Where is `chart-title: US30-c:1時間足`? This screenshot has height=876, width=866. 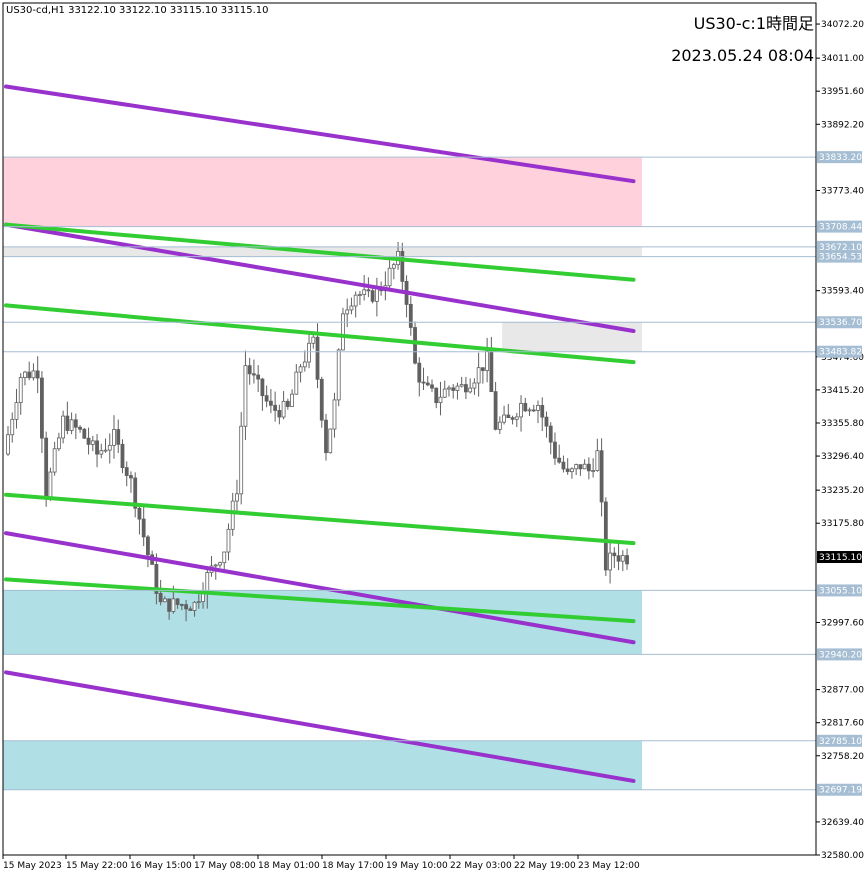 chart-title: US30-c:1時間足 is located at coordinates (753, 23).